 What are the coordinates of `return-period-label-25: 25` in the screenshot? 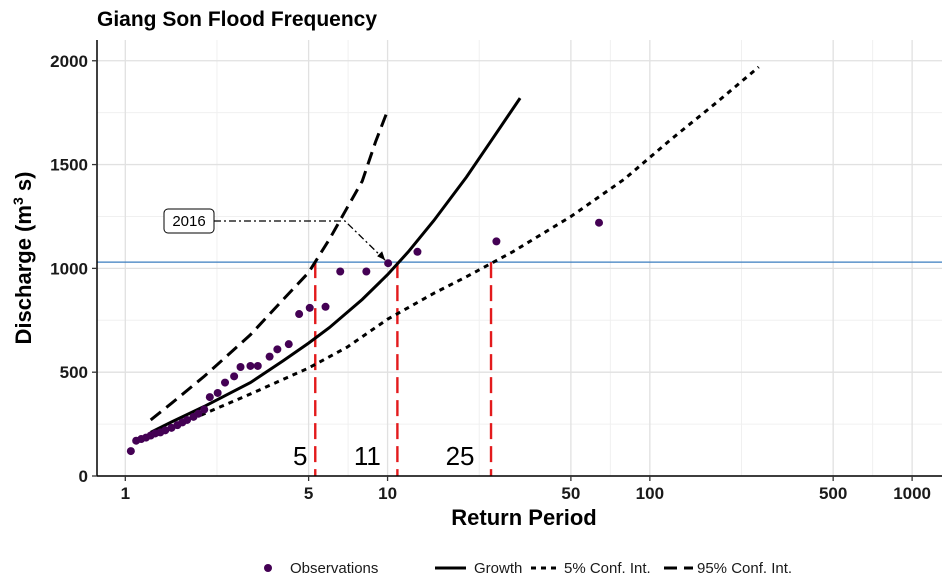 It's located at (460, 456).